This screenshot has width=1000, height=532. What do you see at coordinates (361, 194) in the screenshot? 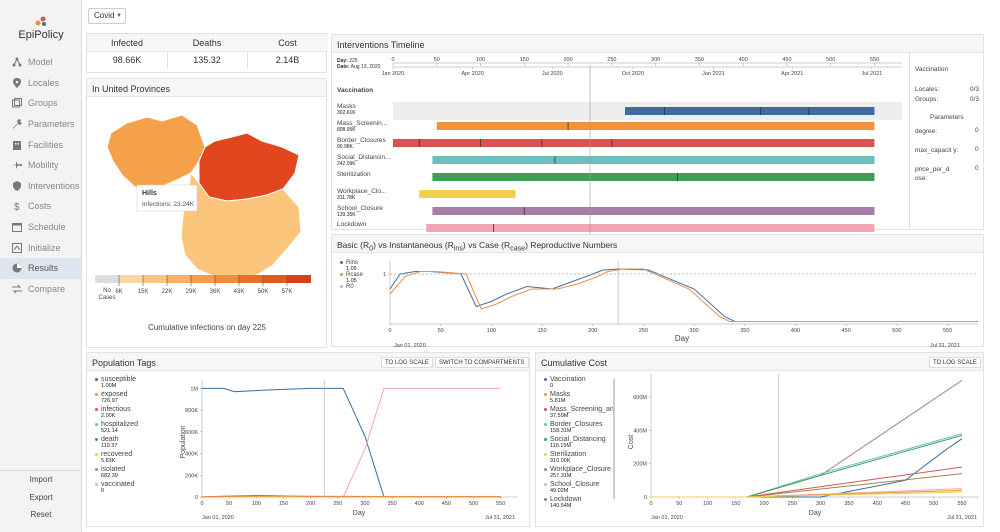
I see `timeline-row-label: Workplace_Clo... 311.78K` at bounding box center [361, 194].